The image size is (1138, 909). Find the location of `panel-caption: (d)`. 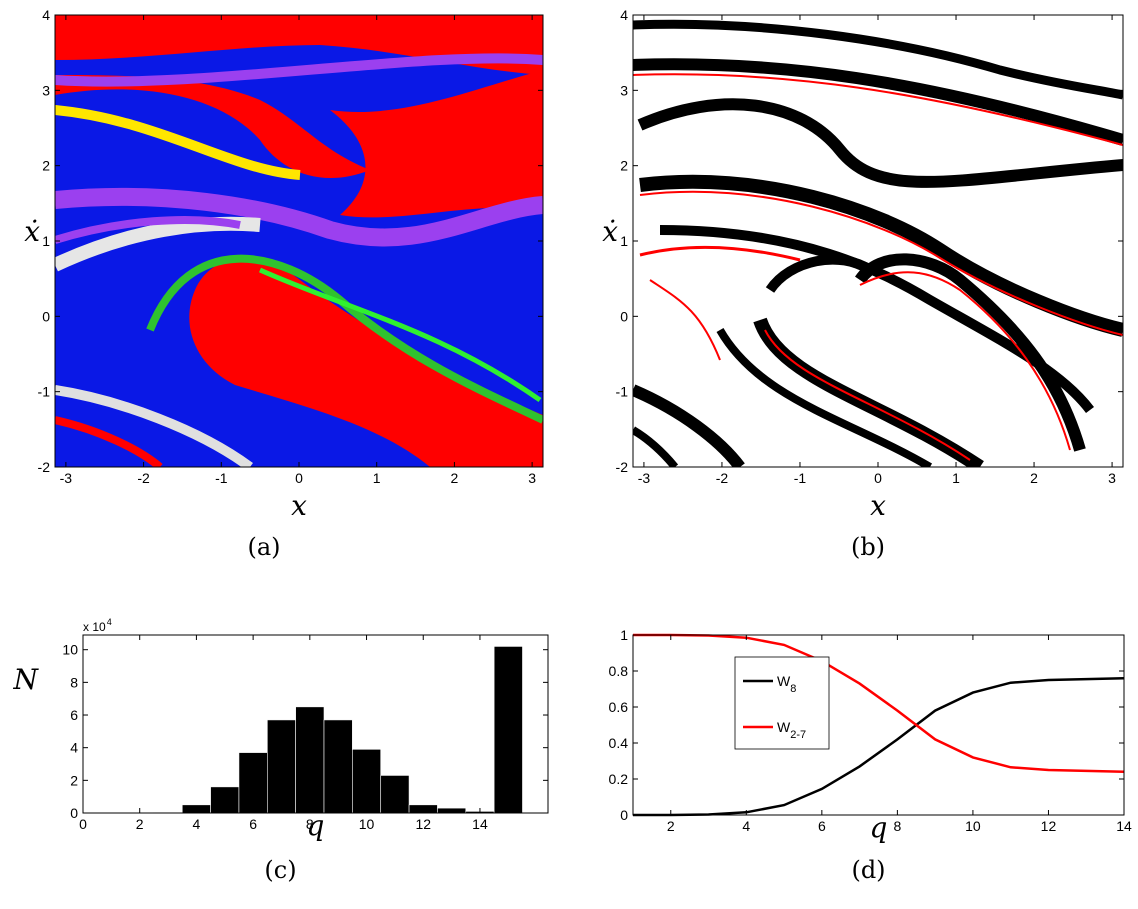

panel-caption: (d) is located at coordinates (868, 870).